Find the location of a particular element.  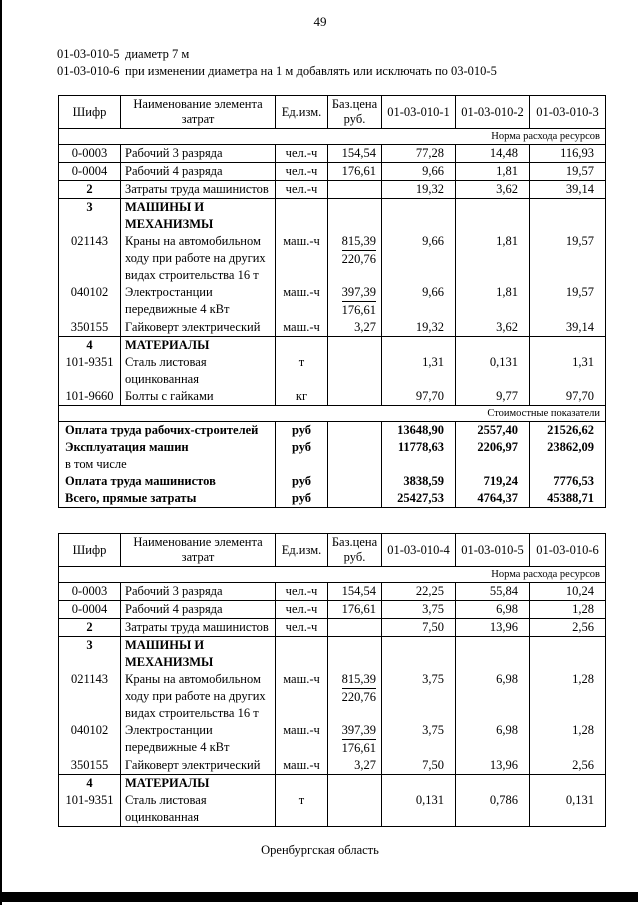

value-cell: 0,786 is located at coordinates (492, 809).